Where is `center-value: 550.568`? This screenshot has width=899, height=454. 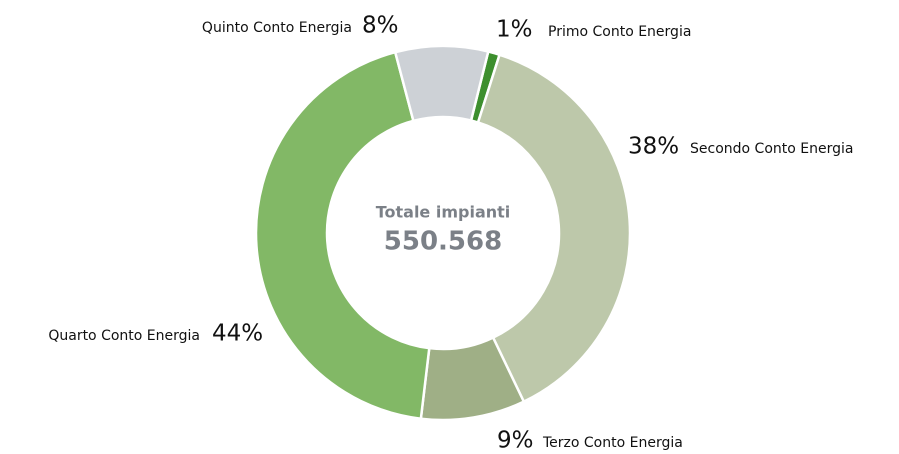
center-value: 550.568 is located at coordinates (443, 242).